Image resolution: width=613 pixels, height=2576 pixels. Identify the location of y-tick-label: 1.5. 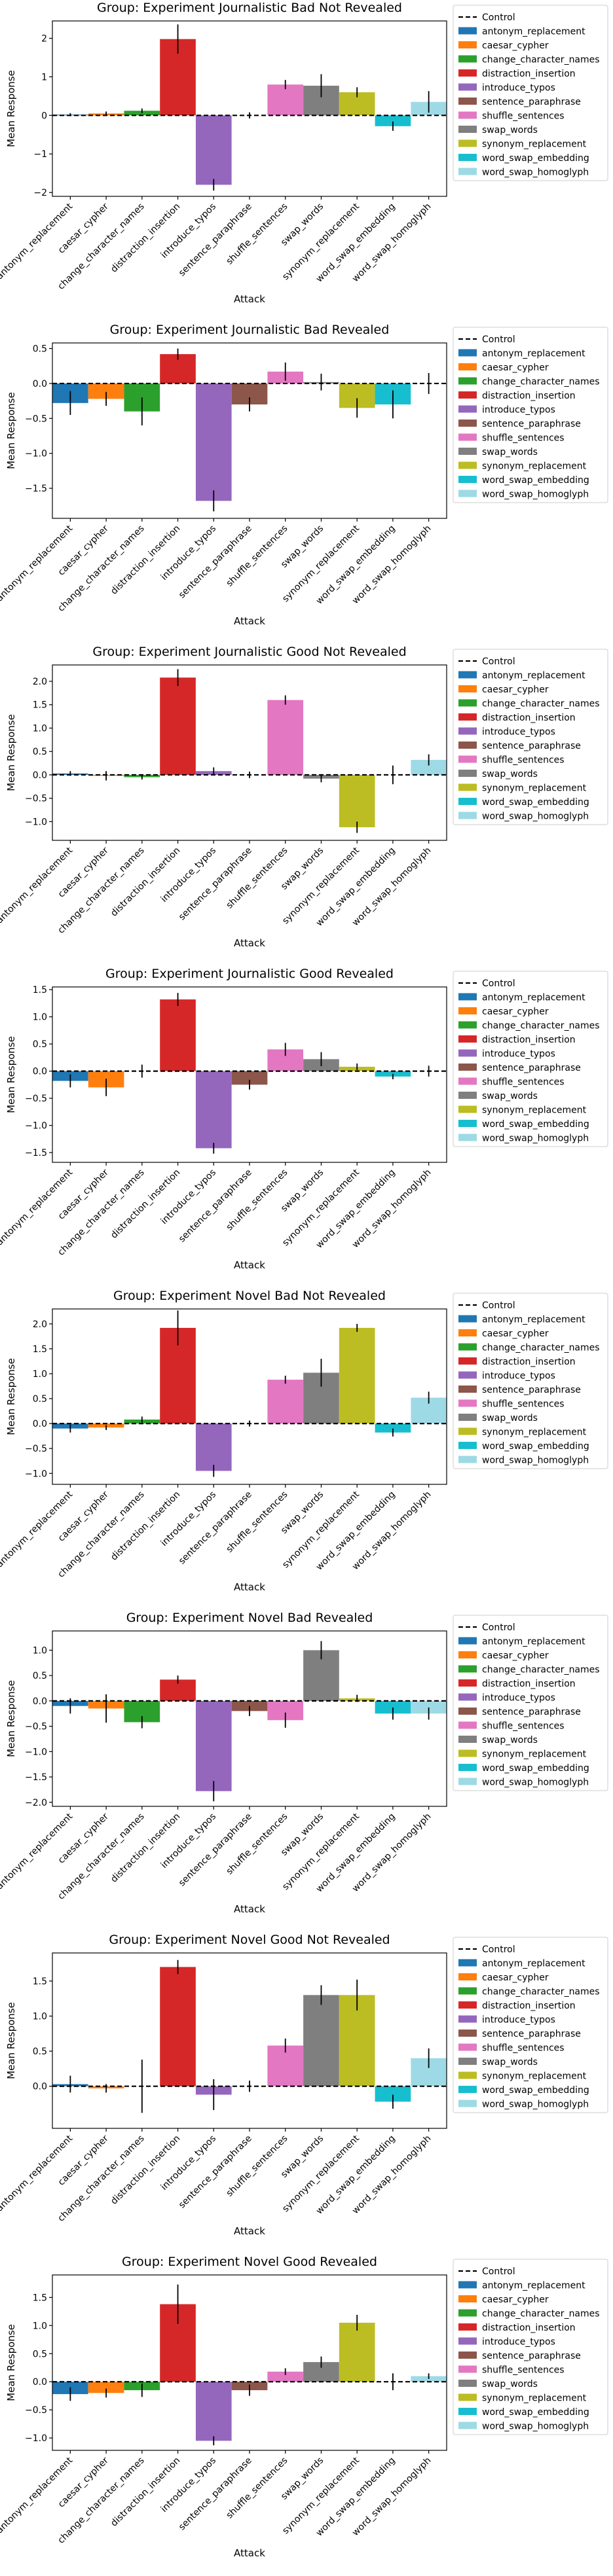
(40, 705).